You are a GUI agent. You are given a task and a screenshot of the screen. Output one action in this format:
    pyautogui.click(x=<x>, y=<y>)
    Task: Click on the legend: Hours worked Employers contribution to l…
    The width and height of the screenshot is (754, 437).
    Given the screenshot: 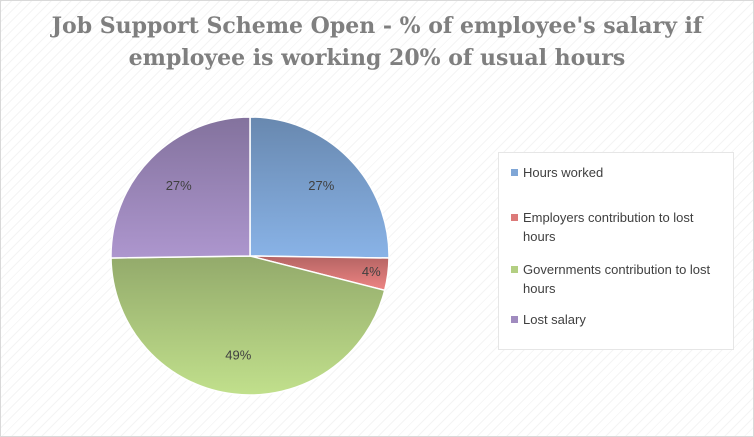 What is the action you would take?
    pyautogui.click(x=616, y=251)
    